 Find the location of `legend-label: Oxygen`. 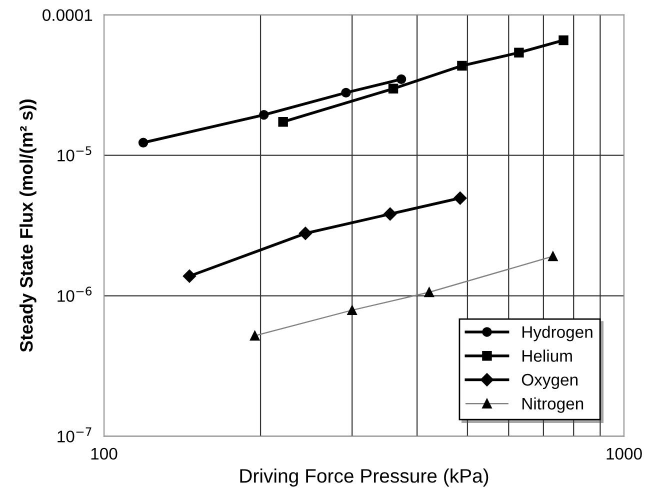

legend-label: Oxygen is located at coordinates (550, 382).